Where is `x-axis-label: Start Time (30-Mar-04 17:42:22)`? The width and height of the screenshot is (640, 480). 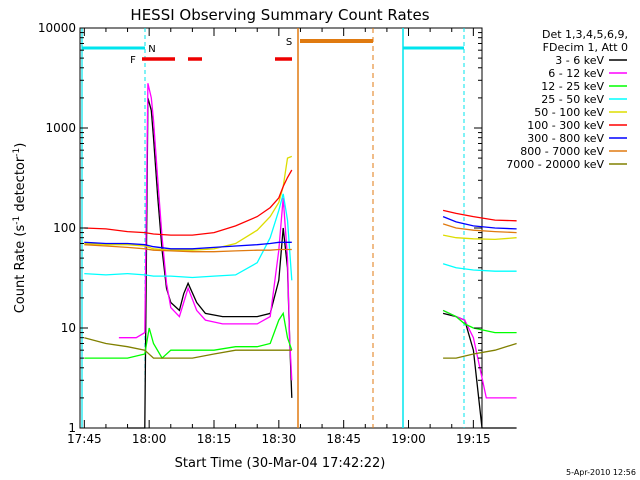
x-axis-label: Start Time (30-Mar-04 17:42:22) is located at coordinates (280, 463).